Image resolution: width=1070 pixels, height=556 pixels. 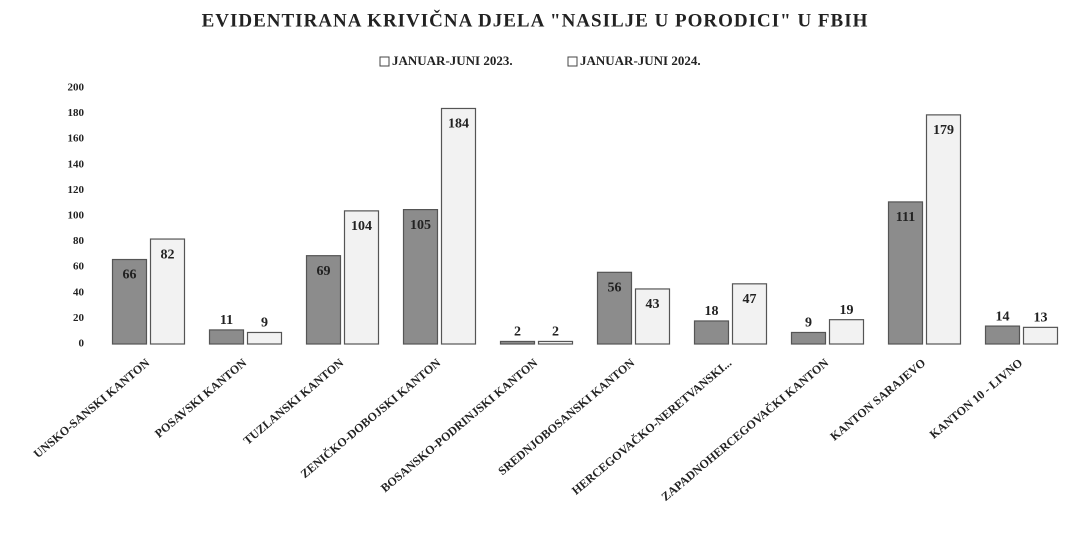 What do you see at coordinates (76, 139) in the screenshot?
I see `y-tick-label: 160` at bounding box center [76, 139].